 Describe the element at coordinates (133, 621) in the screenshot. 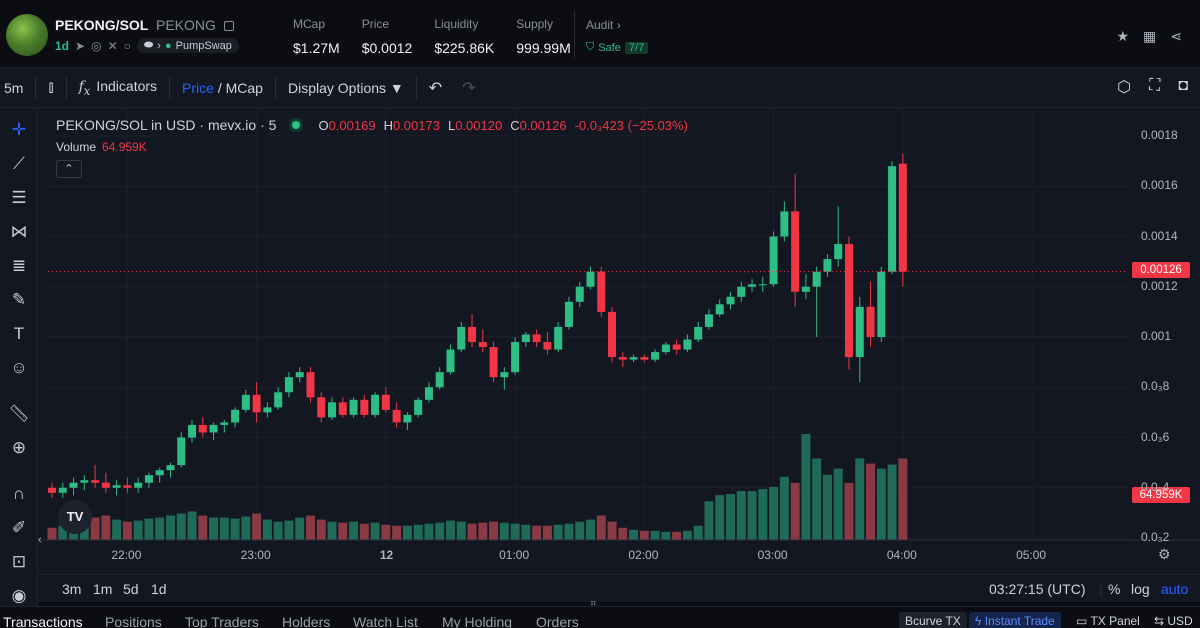

I see `tab-positions: Positions` at that location.